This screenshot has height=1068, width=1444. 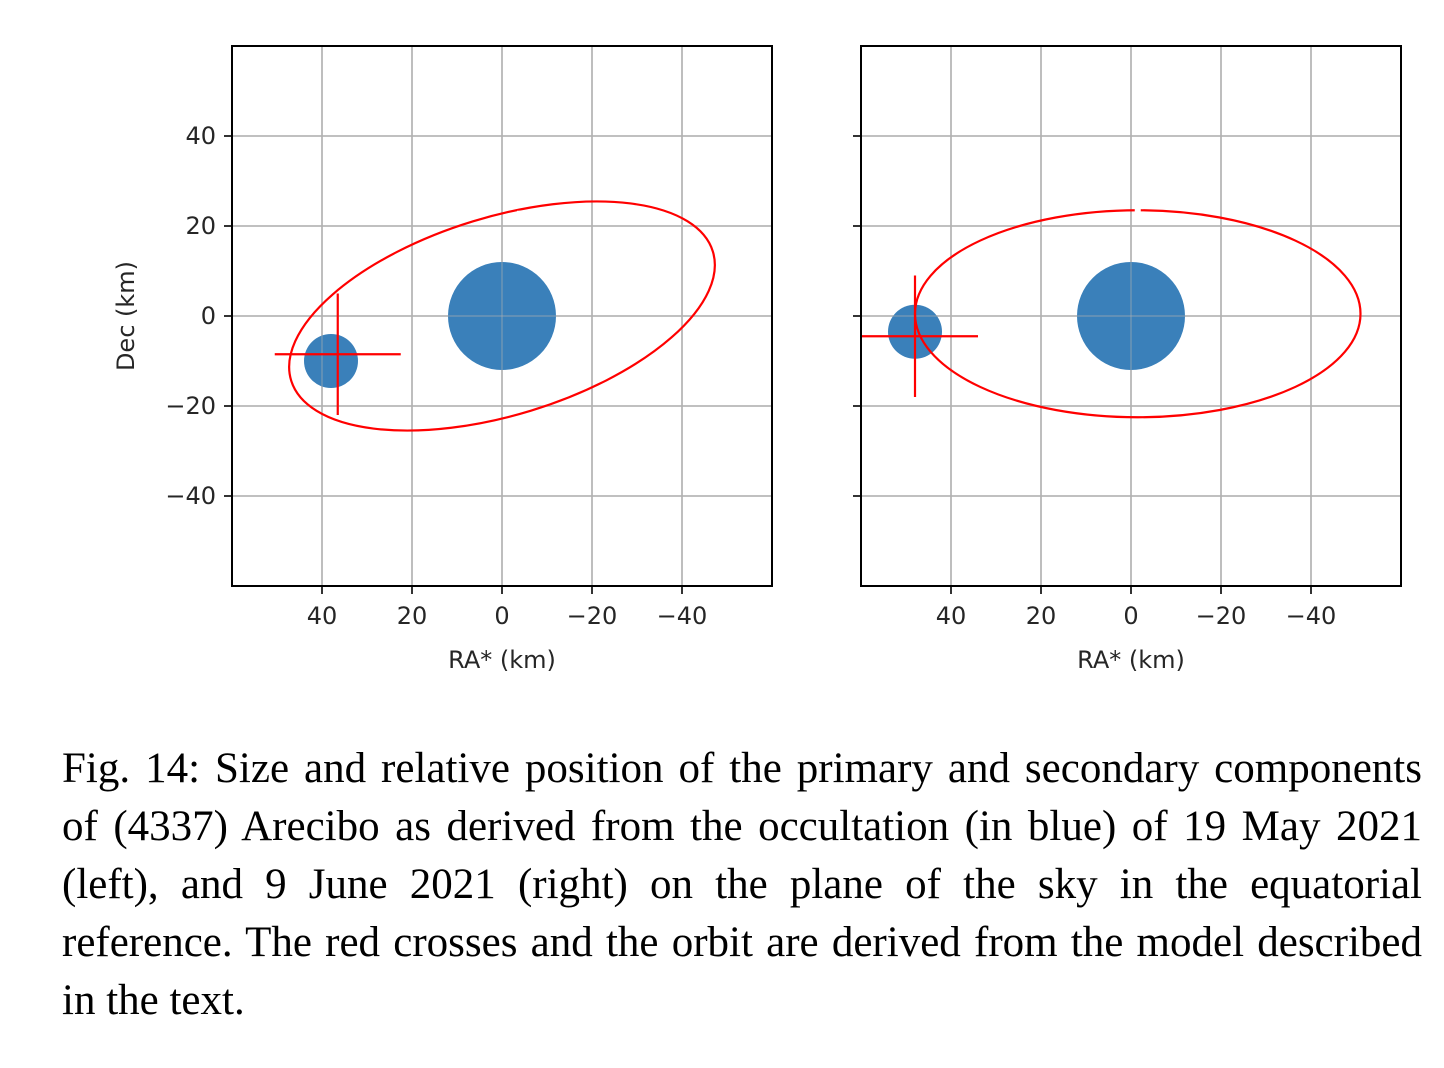 What do you see at coordinates (200, 136) in the screenshot?
I see `y-tick-label: 40` at bounding box center [200, 136].